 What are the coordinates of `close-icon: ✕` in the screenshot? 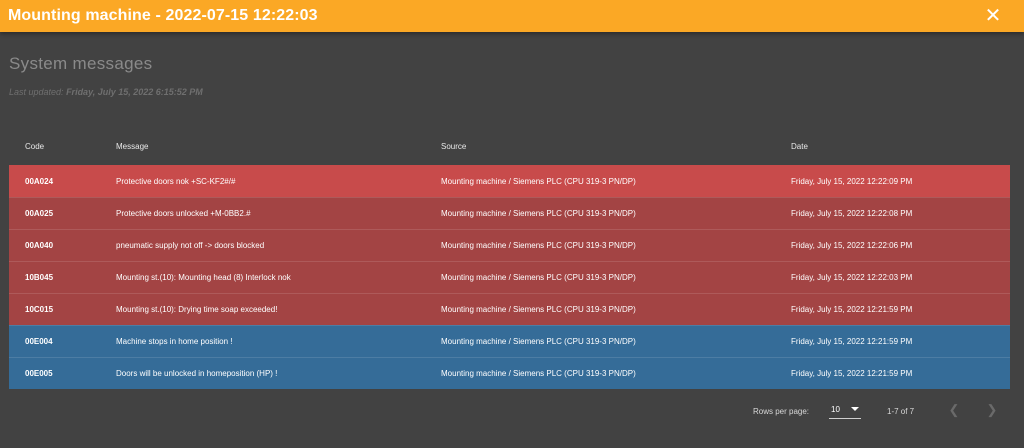 It's located at (993, 15).